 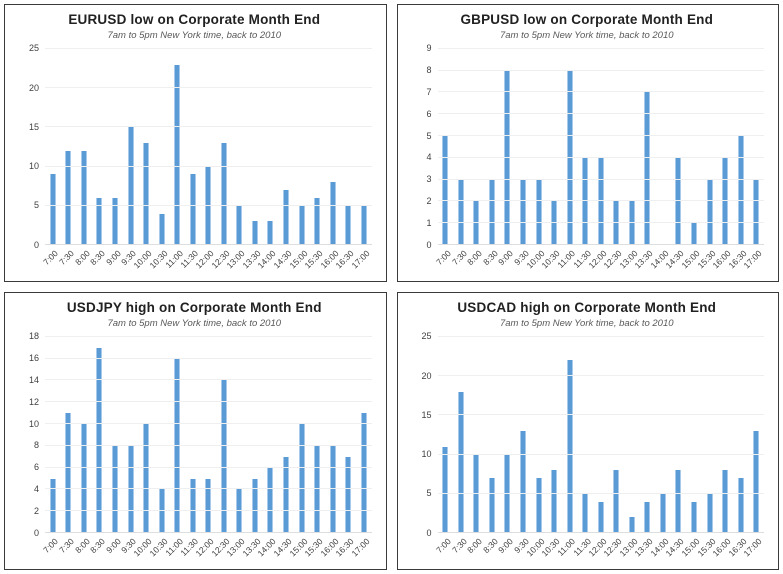 I want to click on x-tick-label: 7:00, so click(x=443, y=546).